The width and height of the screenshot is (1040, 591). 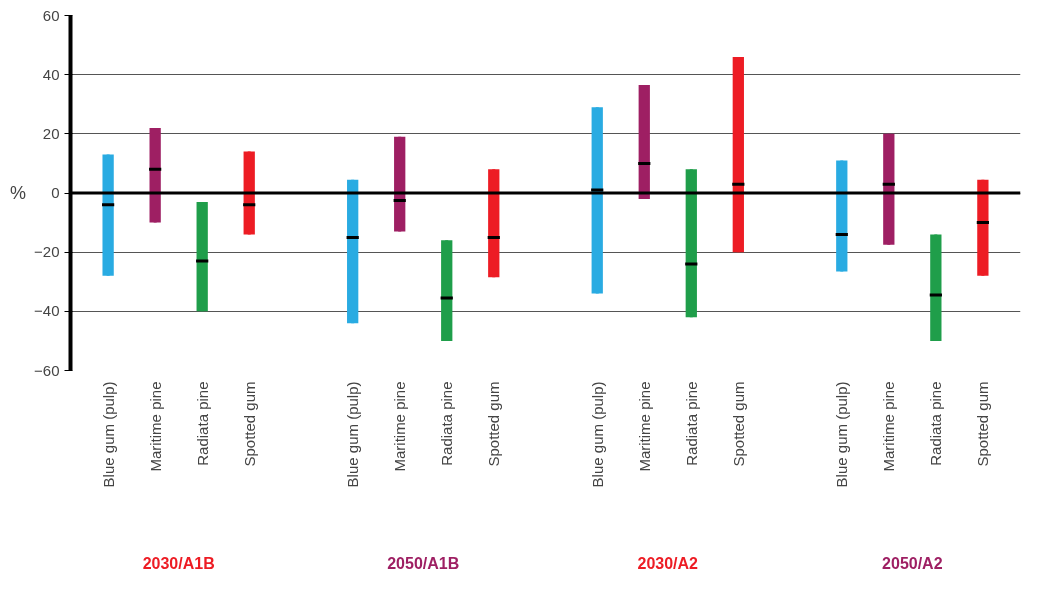 I want to click on y-tick-label: −40, so click(x=47, y=311).